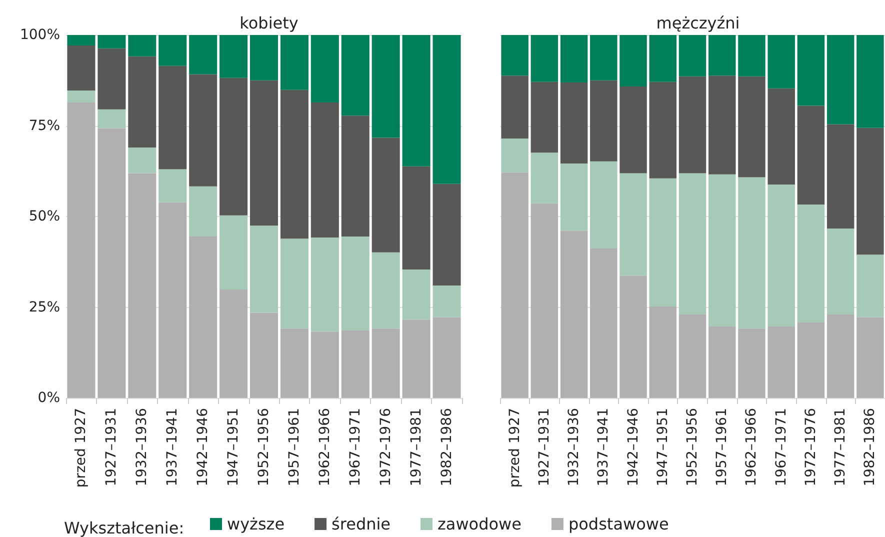 Image resolution: width=885 pixels, height=537 pixels. What do you see at coordinates (44, 126) in the screenshot?
I see `y-tick-label: 75%` at bounding box center [44, 126].